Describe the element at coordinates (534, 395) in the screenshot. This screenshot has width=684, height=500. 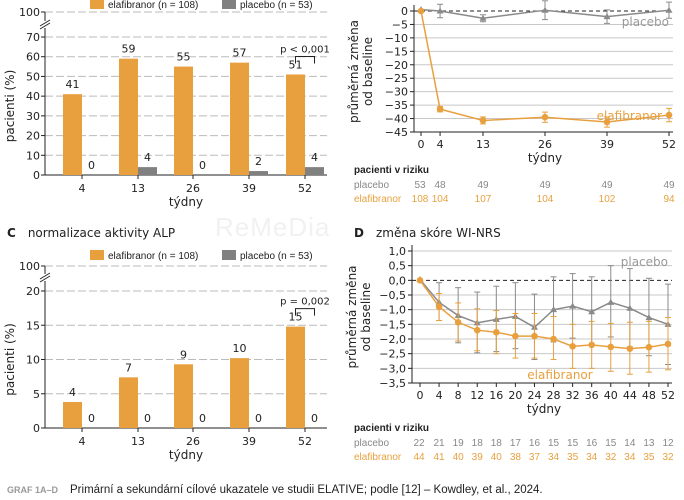
I see `x-tick-label: 24` at that location.